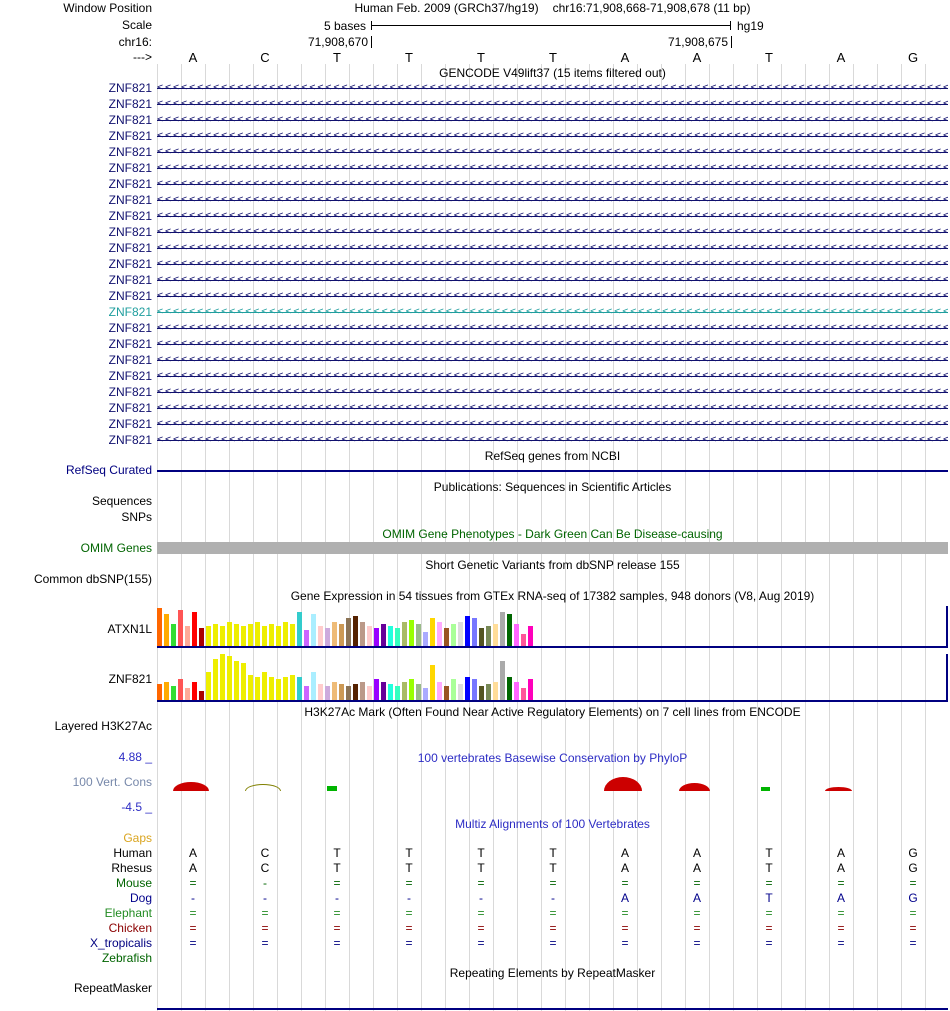 The width and height of the screenshot is (950, 1011). What do you see at coordinates (130, 679) in the screenshot?
I see `gtex-znf821-label: ZNF821` at bounding box center [130, 679].